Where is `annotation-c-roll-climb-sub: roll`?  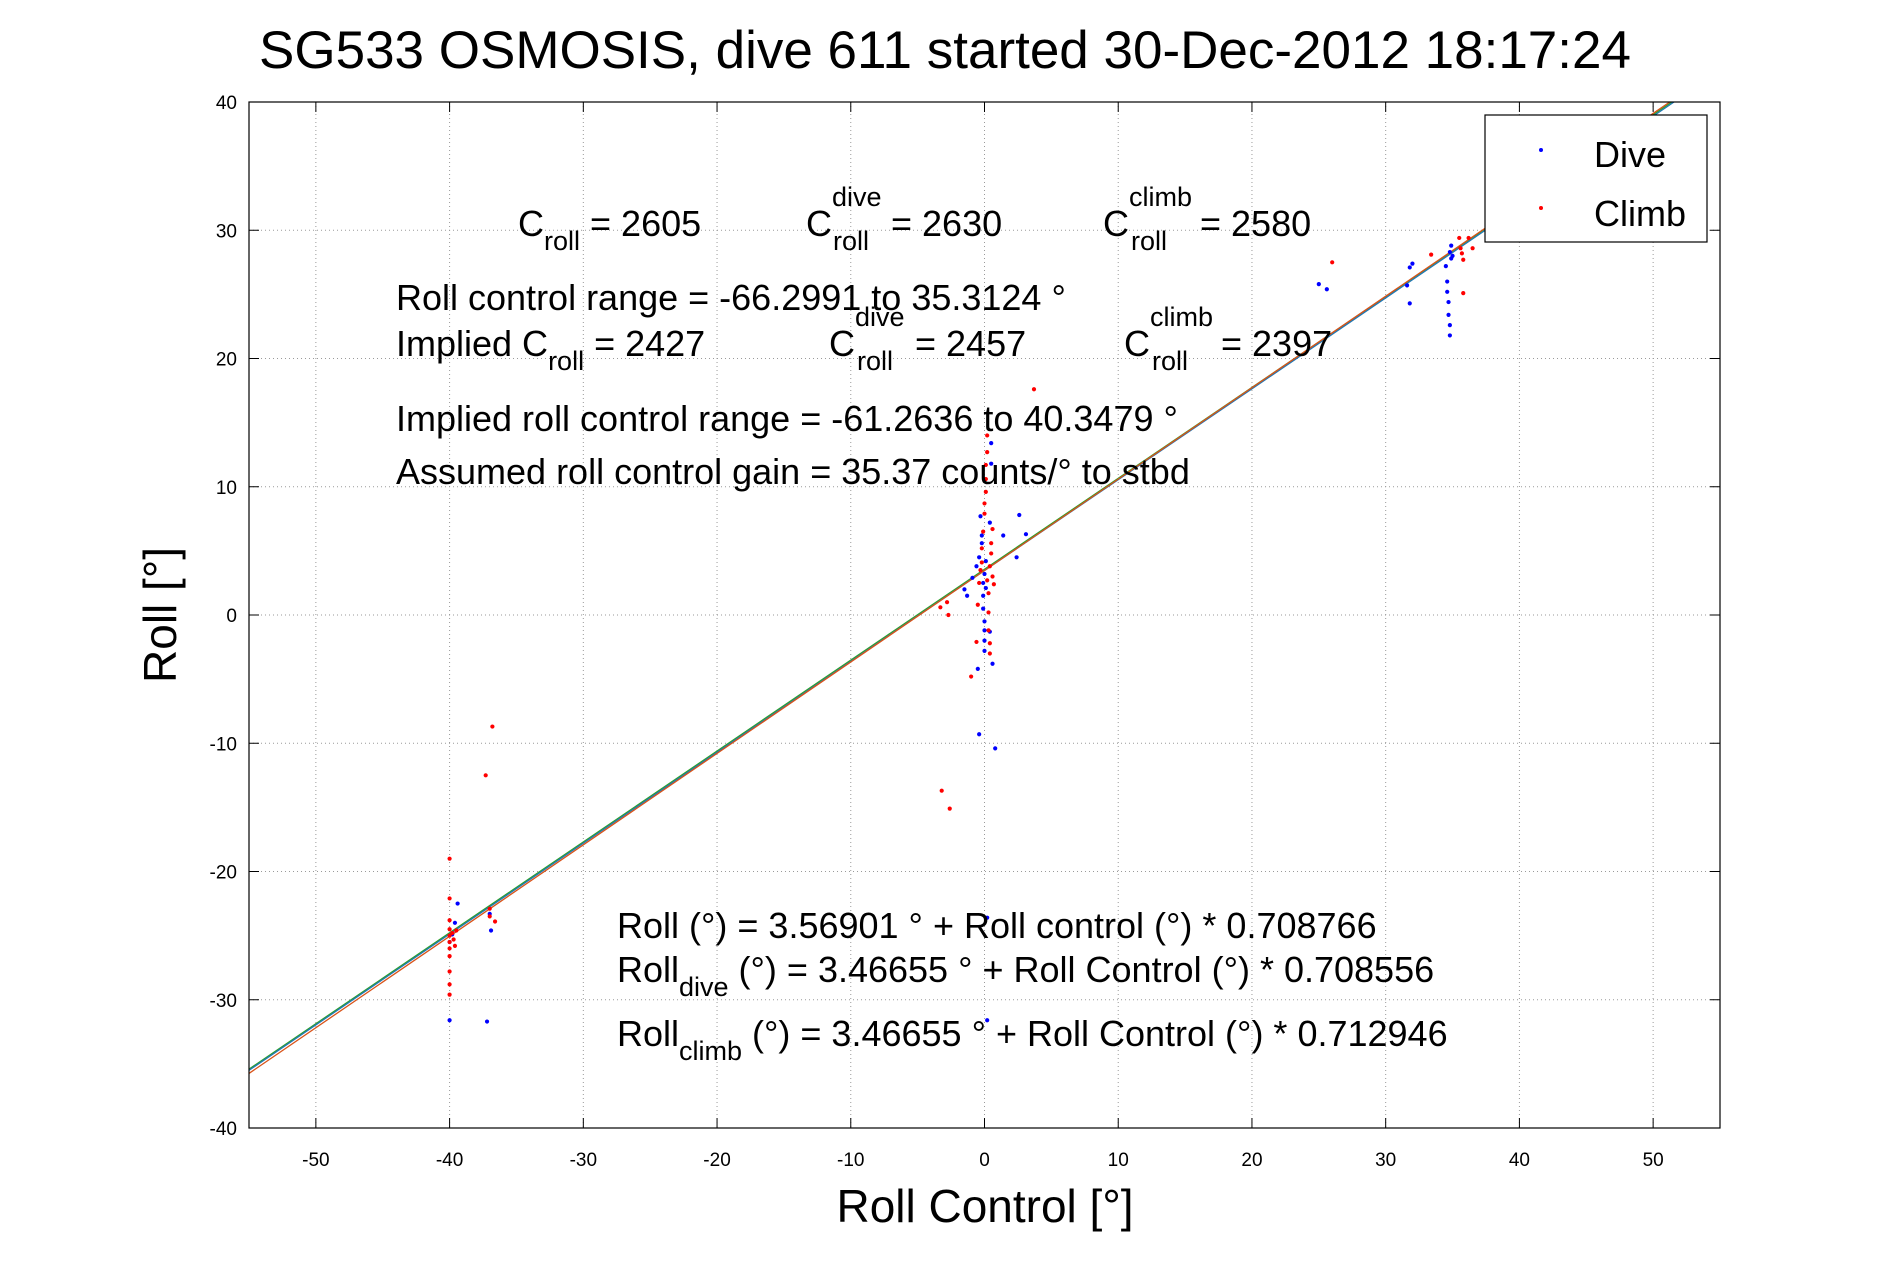 annotation-c-roll-climb-sub: roll is located at coordinates (1149, 241).